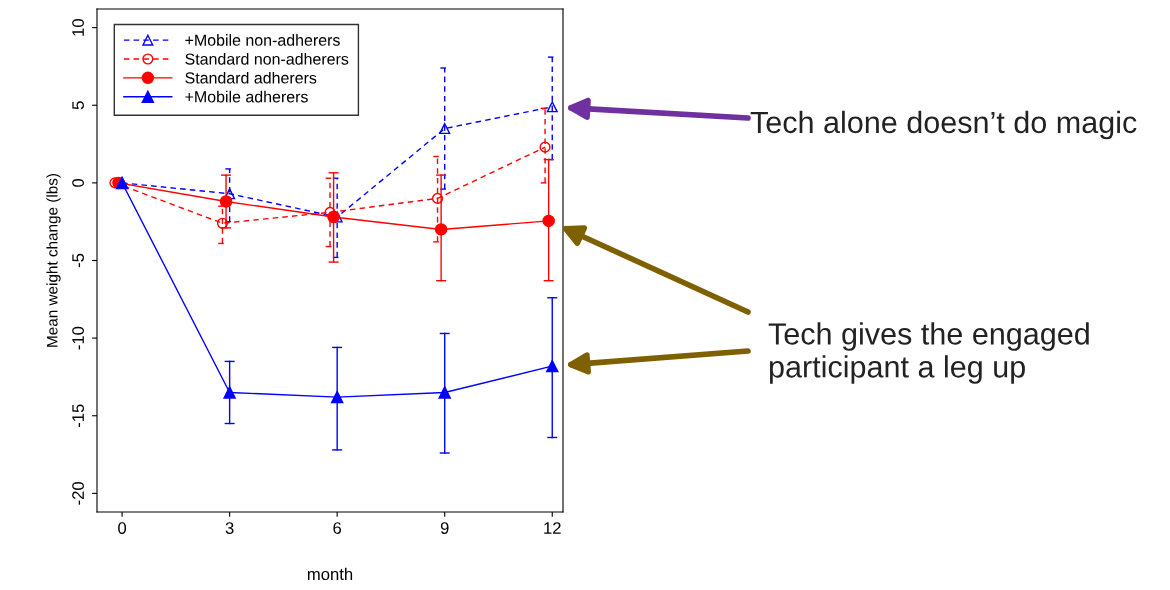  I want to click on text: Tech gives the engaged participant a leg up, so click(928, 353).